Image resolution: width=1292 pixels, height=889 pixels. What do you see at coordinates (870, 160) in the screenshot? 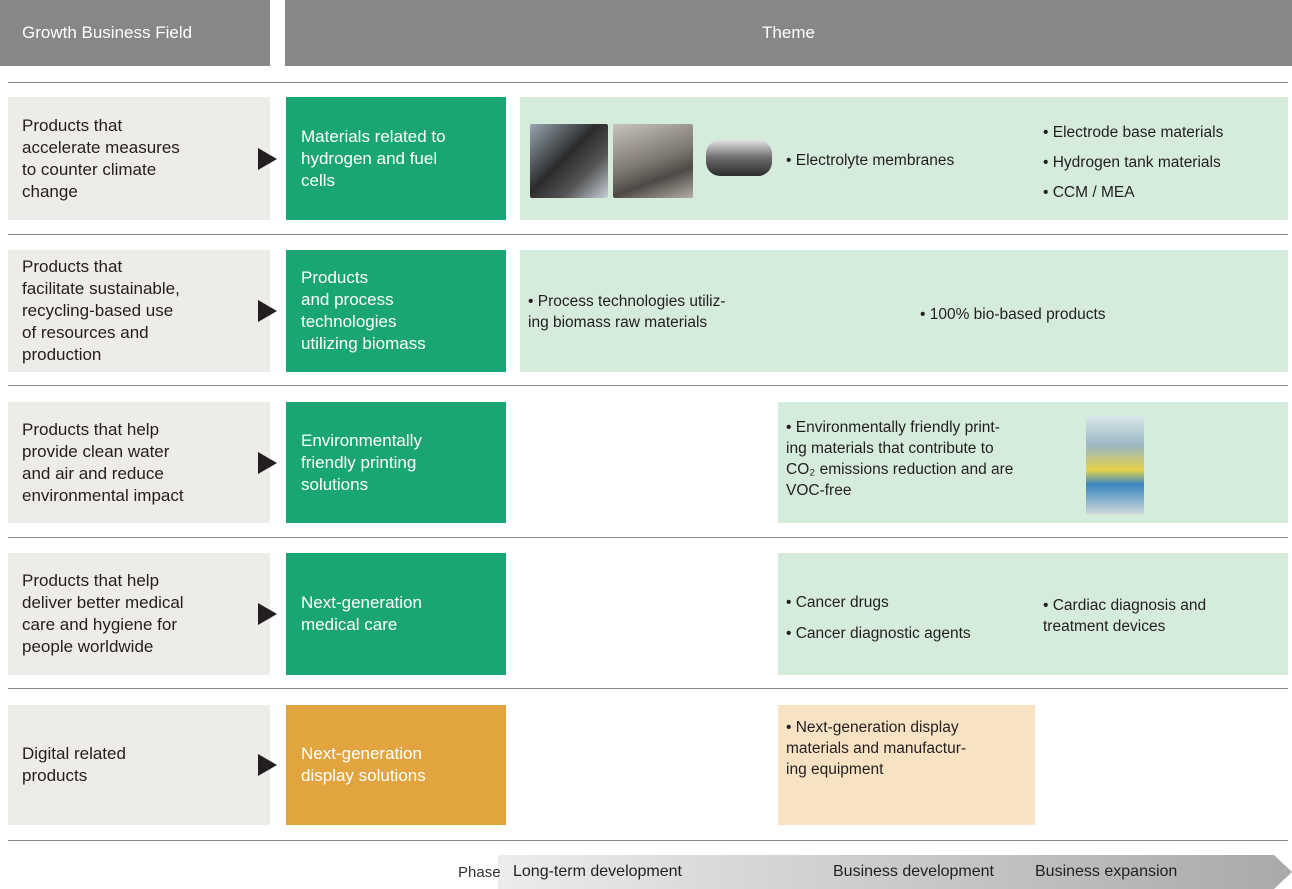
I see `theme-item: • Electrolyte membranes` at bounding box center [870, 160].